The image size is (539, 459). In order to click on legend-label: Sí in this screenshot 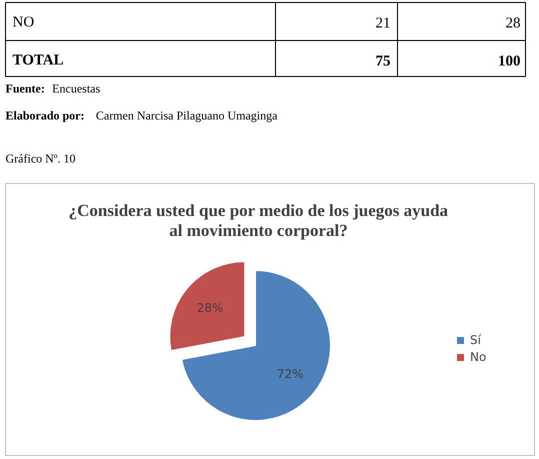, I will do `click(476, 340)`.